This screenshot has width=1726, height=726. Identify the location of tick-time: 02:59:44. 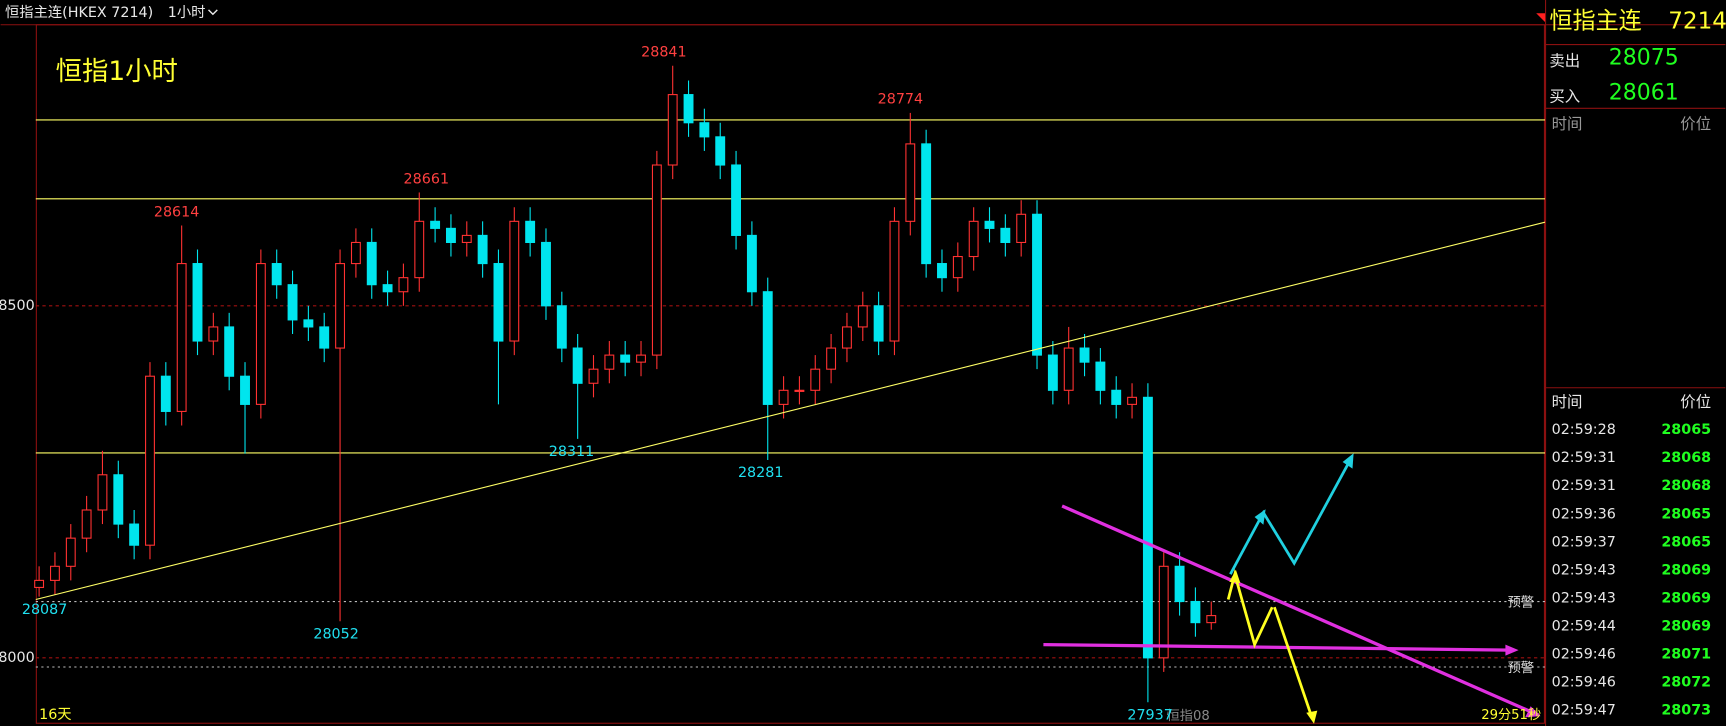
(1584, 626).